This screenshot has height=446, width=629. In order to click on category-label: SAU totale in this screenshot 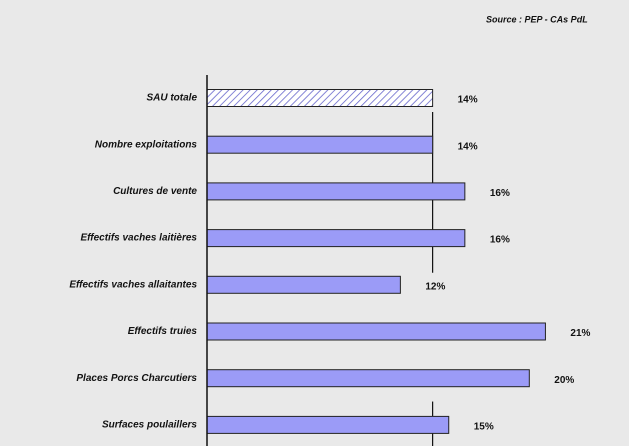, I will do `click(171, 98)`.